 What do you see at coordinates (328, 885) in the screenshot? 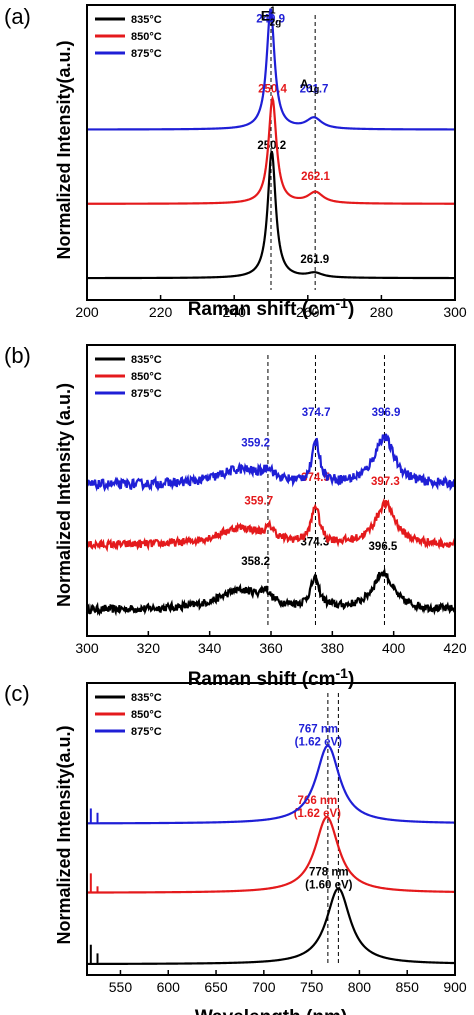
I see `peak-label: (1.60 eV)` at bounding box center [328, 885].